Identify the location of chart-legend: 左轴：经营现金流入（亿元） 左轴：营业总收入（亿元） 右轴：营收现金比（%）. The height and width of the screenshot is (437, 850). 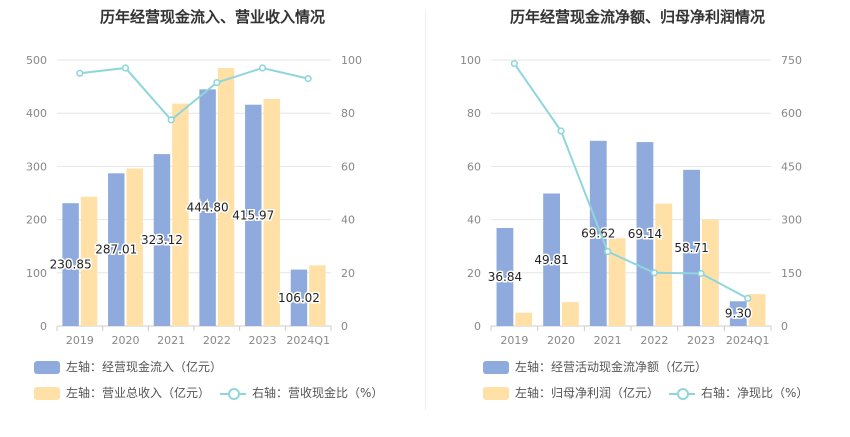
(229, 380).